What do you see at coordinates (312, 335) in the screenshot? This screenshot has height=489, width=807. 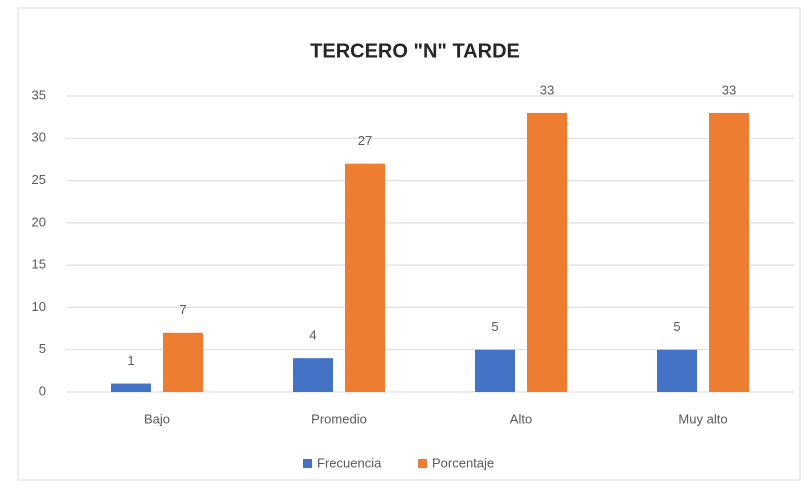 I see `data-label: 4` at bounding box center [312, 335].